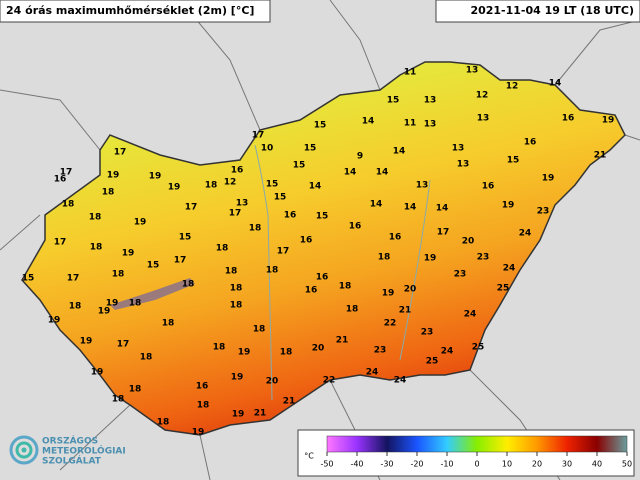  What do you see at coordinates (263, 272) in the screenshot?
I see `danube` at bounding box center [263, 272].